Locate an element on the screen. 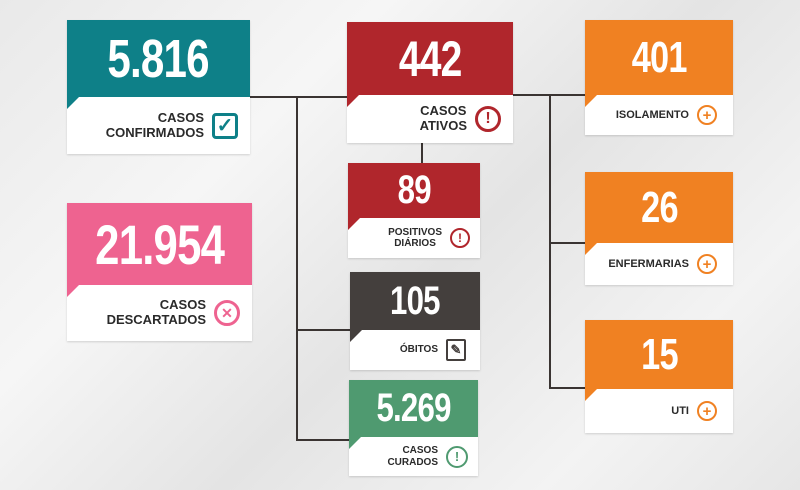  discarded-value: 21.954 is located at coordinates (160, 244).